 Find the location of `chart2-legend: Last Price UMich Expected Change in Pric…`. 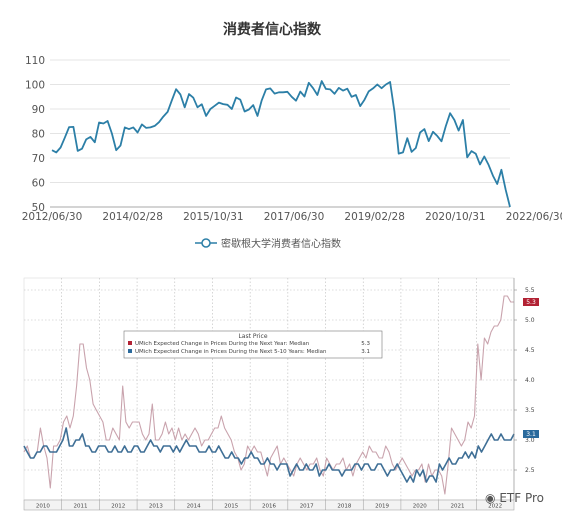

chart2-legend: Last Price UMich Expected Change in Pric… is located at coordinates (253, 344).